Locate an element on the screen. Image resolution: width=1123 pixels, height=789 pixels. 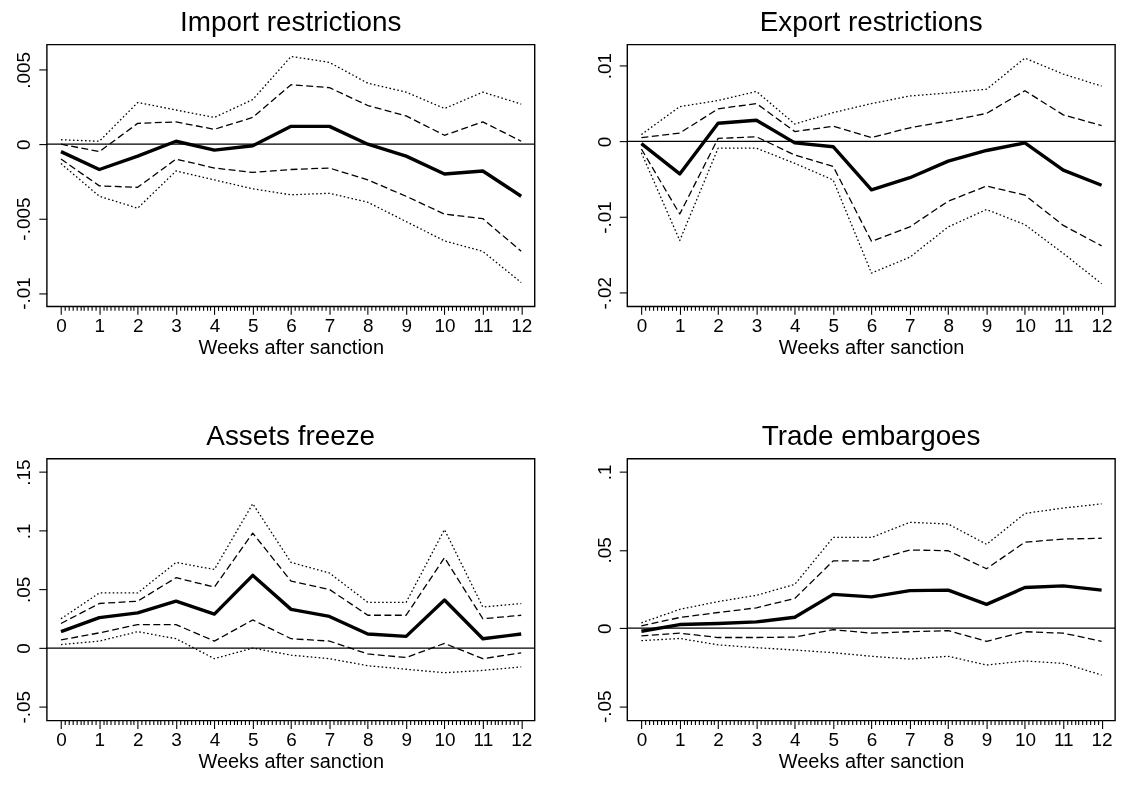
y-tick-label: .01 is located at coordinates (604, 66).